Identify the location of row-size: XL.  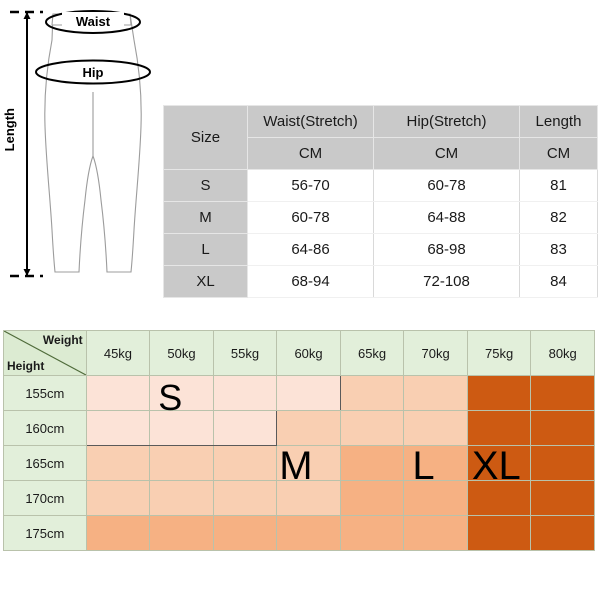
(205, 281).